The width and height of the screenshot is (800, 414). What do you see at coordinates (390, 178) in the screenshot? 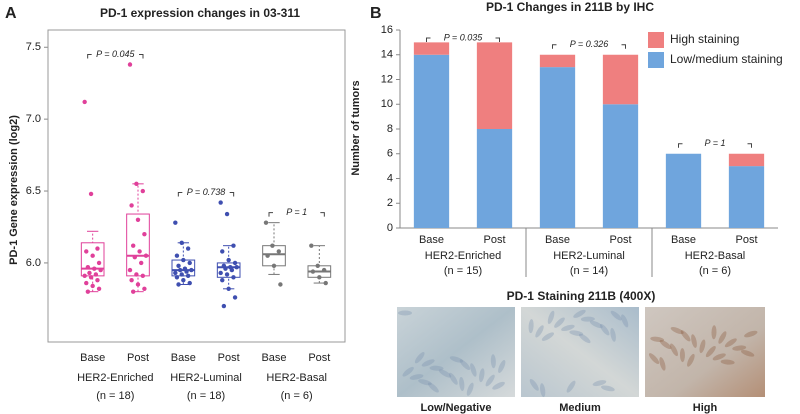
I see `y-tick-label: 4` at bounding box center [390, 178].